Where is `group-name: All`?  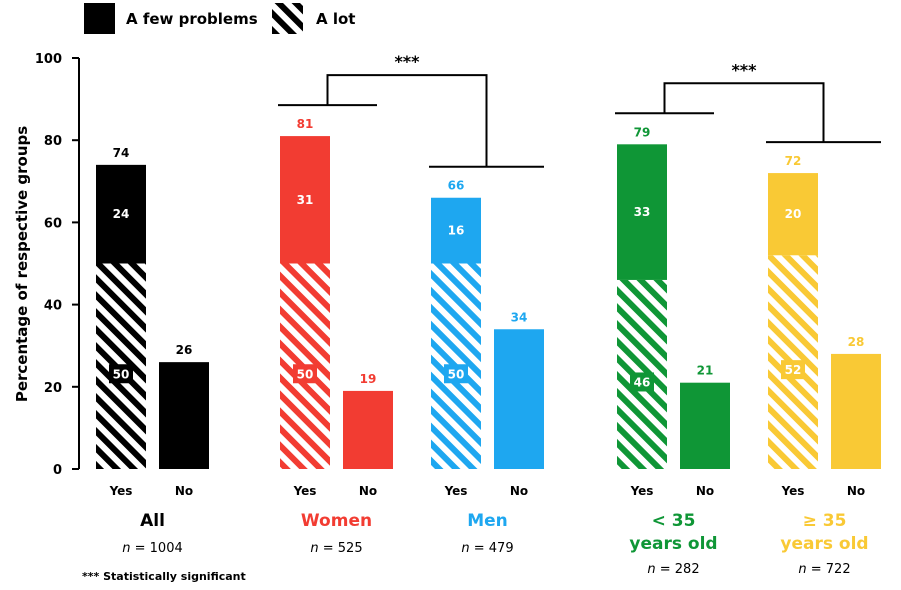 group-name: All is located at coordinates (152, 521).